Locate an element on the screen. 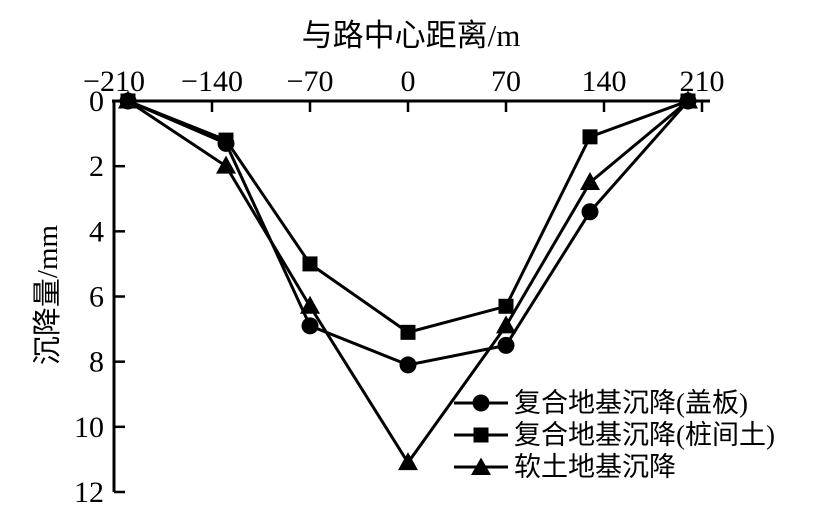  y-tick-label: 2 is located at coordinates (96, 166).